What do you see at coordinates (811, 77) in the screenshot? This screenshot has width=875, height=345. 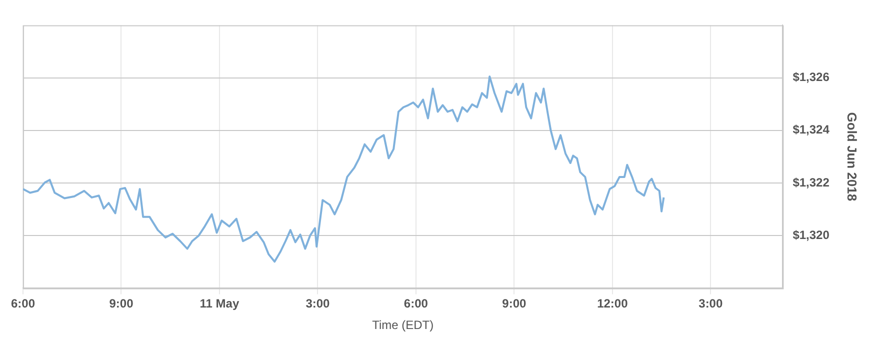 I see `y-tick-label: $1,326` at bounding box center [811, 77].